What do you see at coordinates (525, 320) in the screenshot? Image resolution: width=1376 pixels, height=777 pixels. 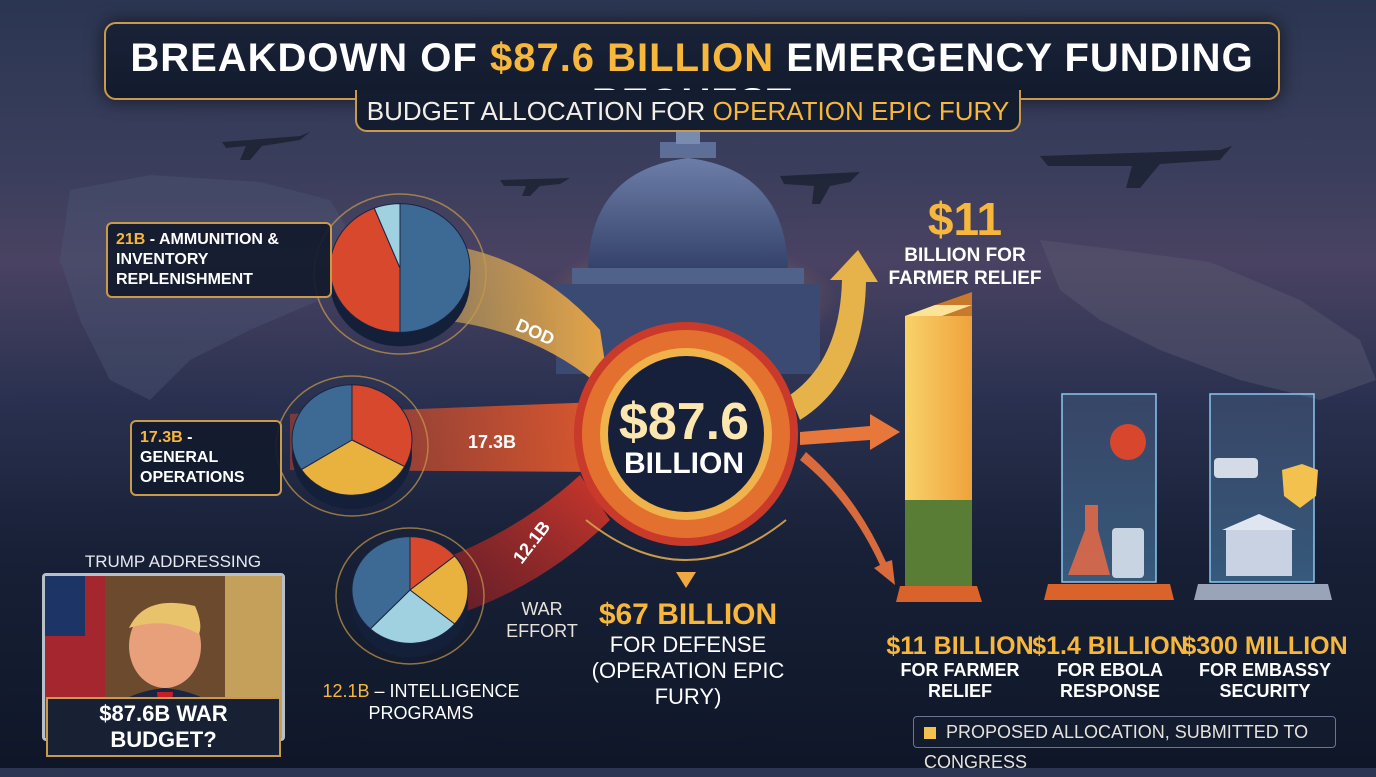 I see `flow-dod` at bounding box center [525, 320].